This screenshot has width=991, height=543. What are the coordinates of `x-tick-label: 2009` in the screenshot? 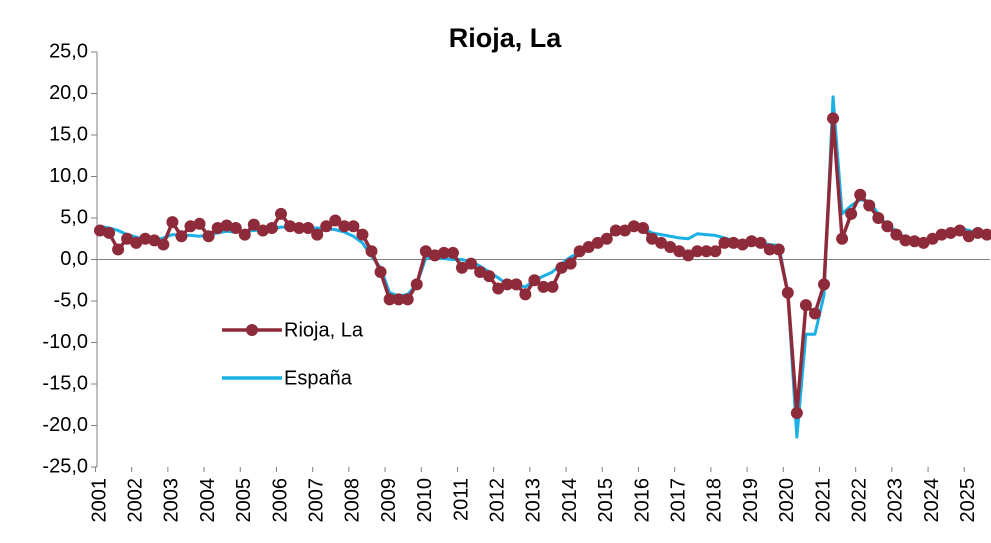 It's located at (389, 500).